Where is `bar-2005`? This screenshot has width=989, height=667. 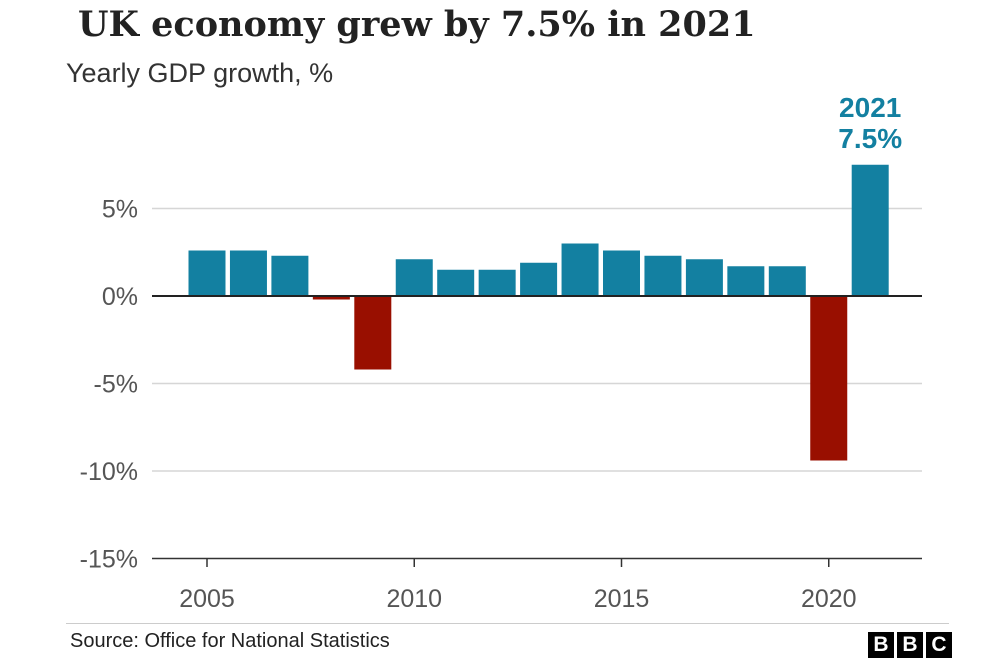 bar-2005 is located at coordinates (207, 273).